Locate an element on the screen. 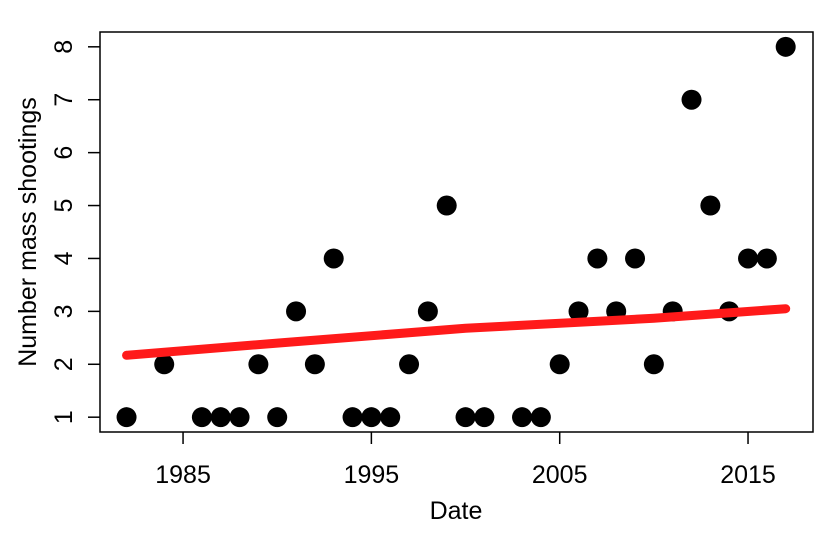 The height and width of the screenshot is (559, 832). y-axis-label: Number mass shootings is located at coordinates (28, 232).